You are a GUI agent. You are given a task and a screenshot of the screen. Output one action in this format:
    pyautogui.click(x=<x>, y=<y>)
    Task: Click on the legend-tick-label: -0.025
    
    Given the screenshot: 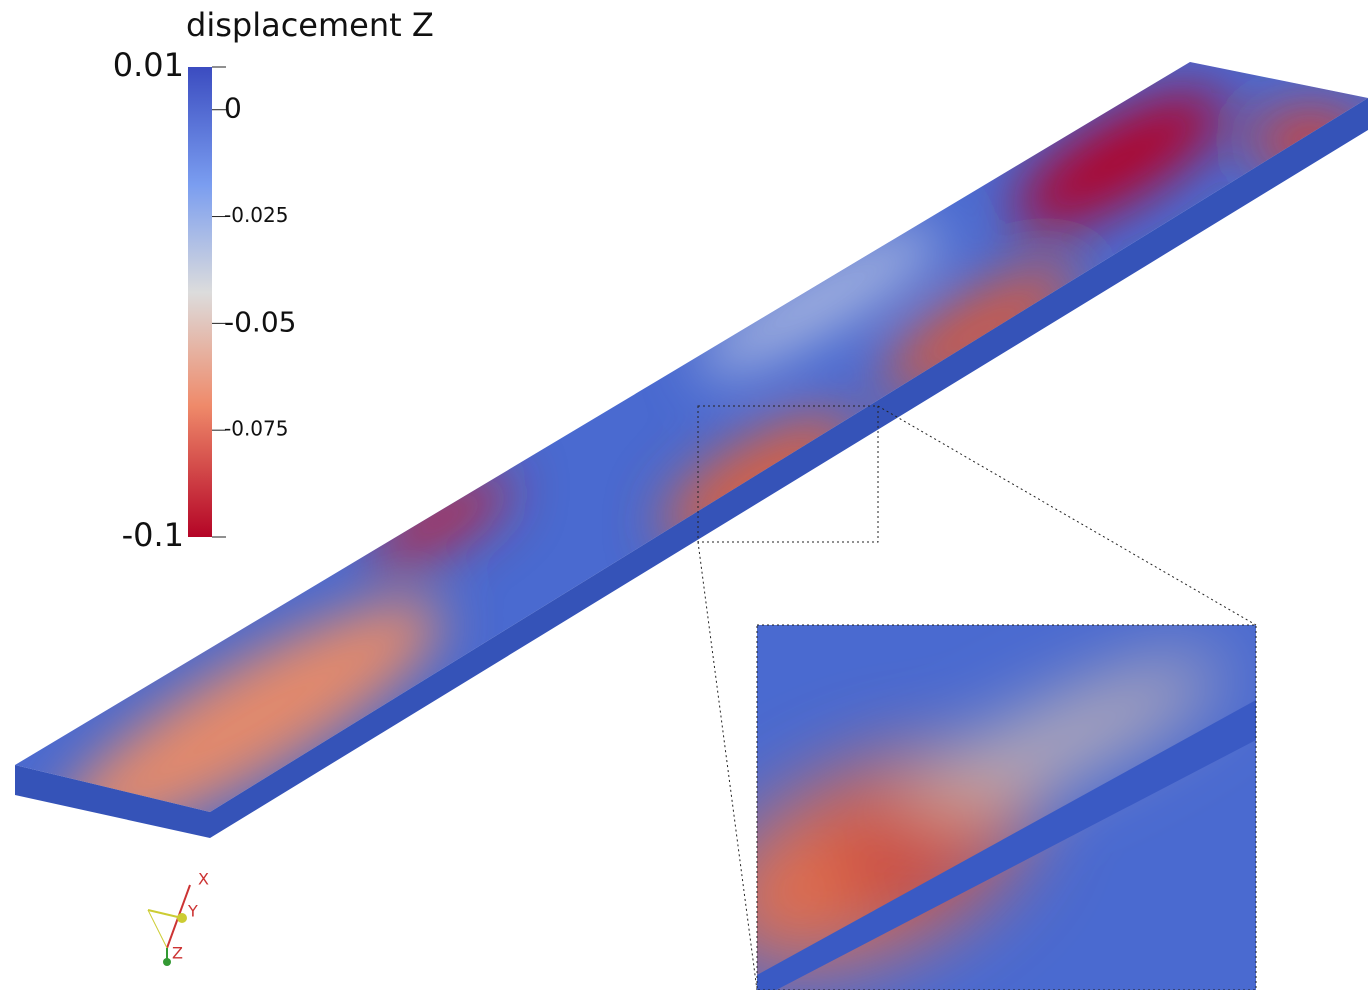 What is the action you would take?
    pyautogui.click(x=256, y=215)
    